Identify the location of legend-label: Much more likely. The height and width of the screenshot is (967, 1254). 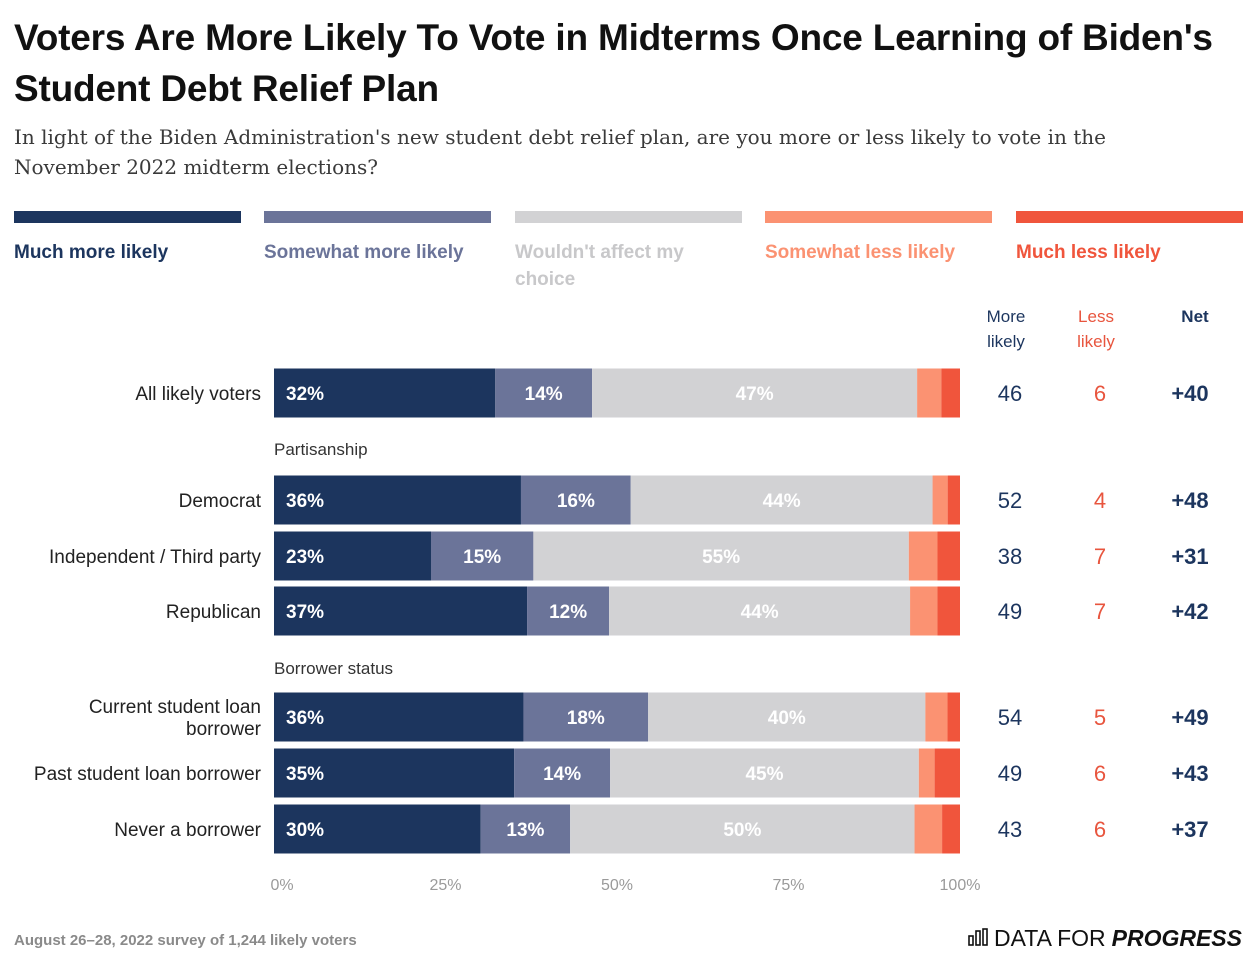
(91, 252).